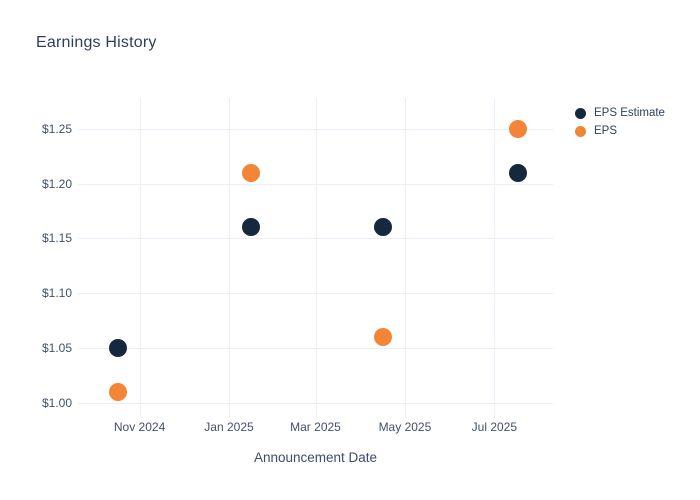 The image size is (700, 500). I want to click on legend-item-eps: EPS, so click(620, 131).